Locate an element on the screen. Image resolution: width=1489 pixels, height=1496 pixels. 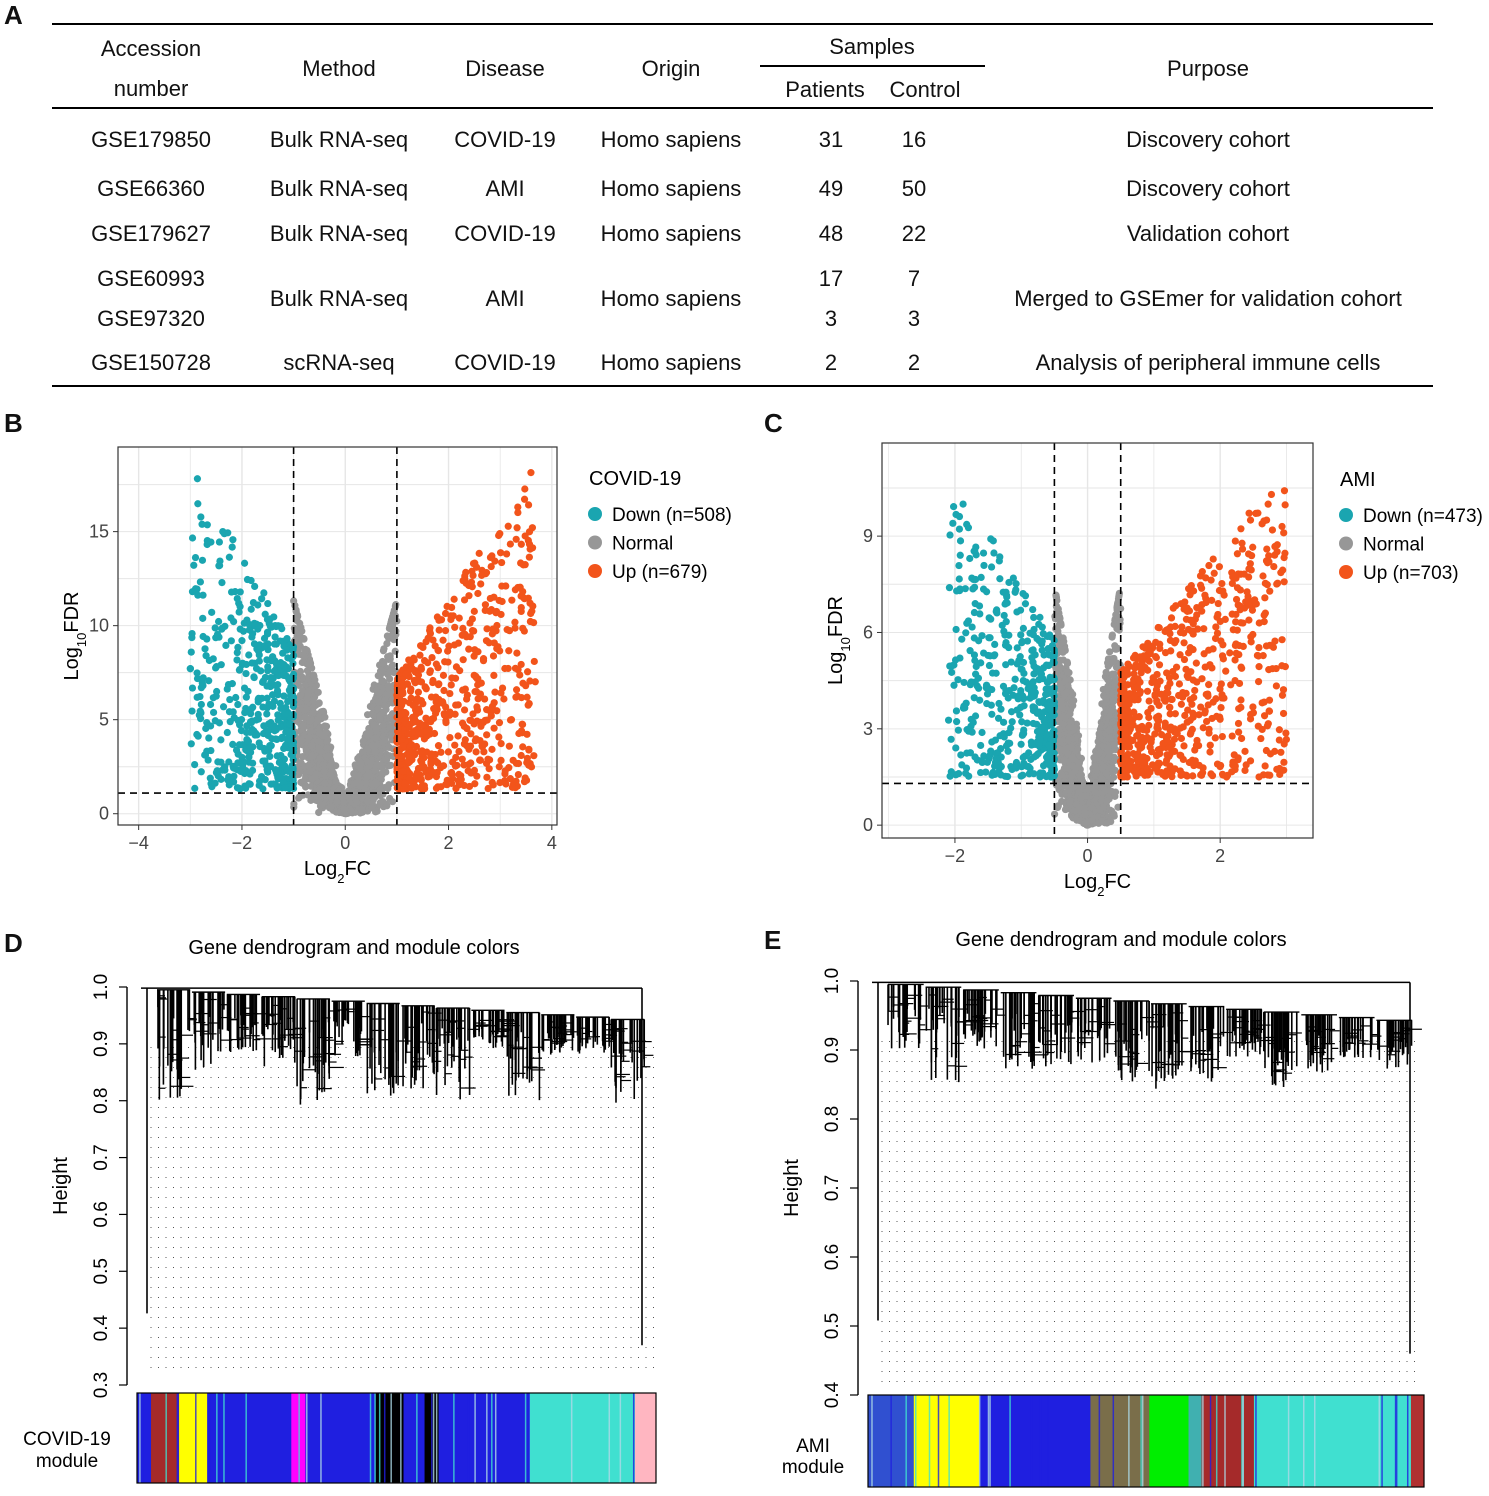
x-tick-label: 2 is located at coordinates (449, 843).